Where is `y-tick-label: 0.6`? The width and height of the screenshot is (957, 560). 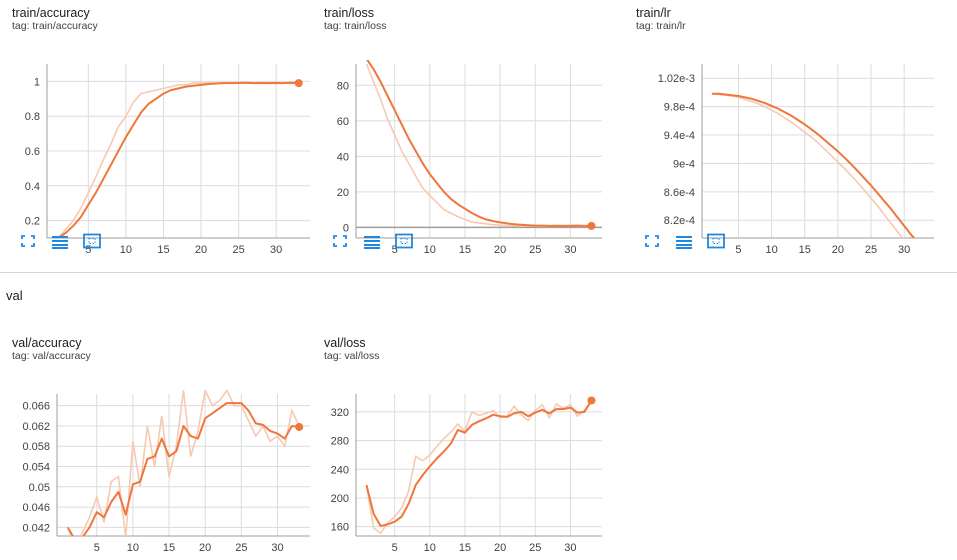
y-tick-label: 0.6 is located at coordinates (32, 152).